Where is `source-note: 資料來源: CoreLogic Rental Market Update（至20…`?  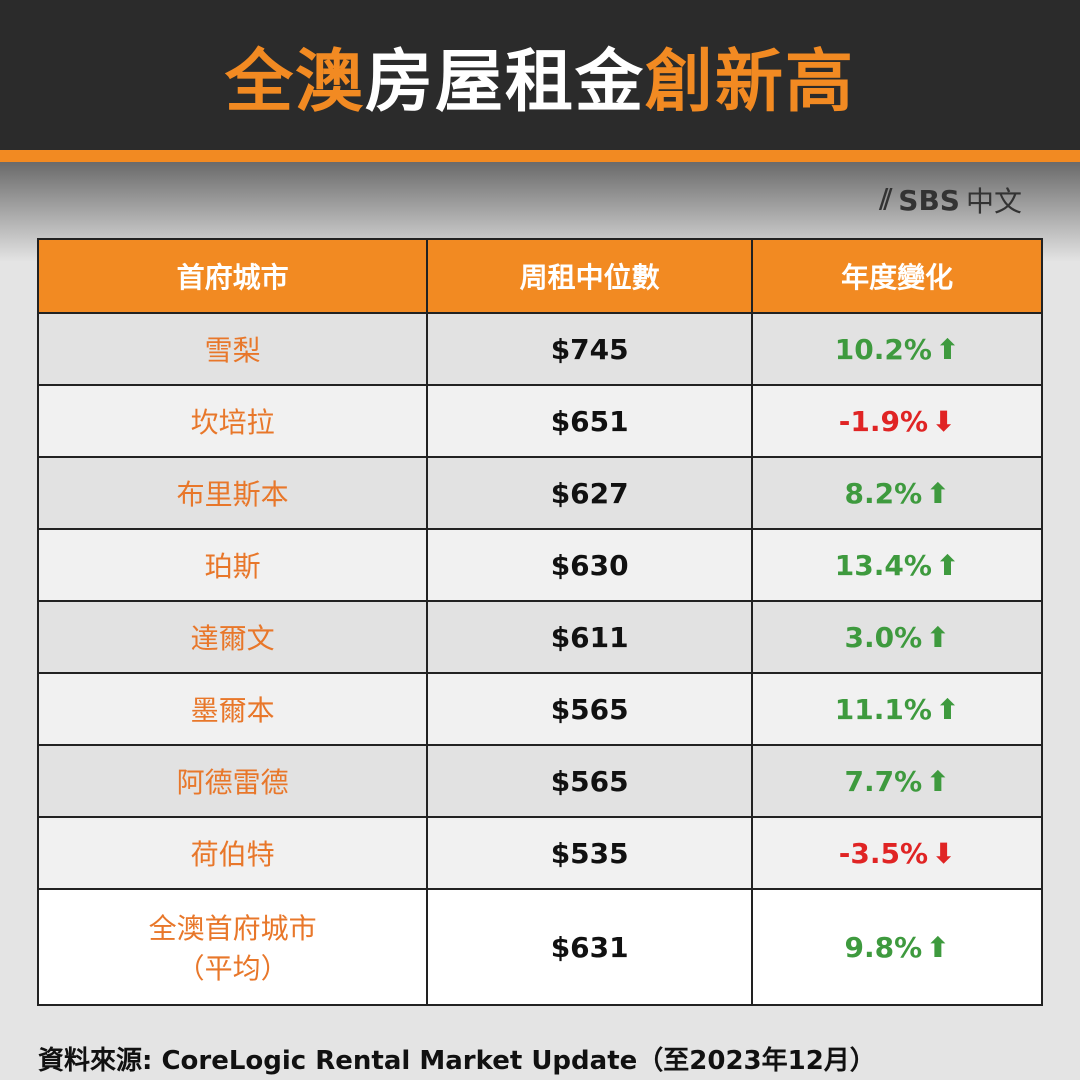
source-note: 資料來源: CoreLogic Rental Market Update（至20… is located at coordinates (457, 1061).